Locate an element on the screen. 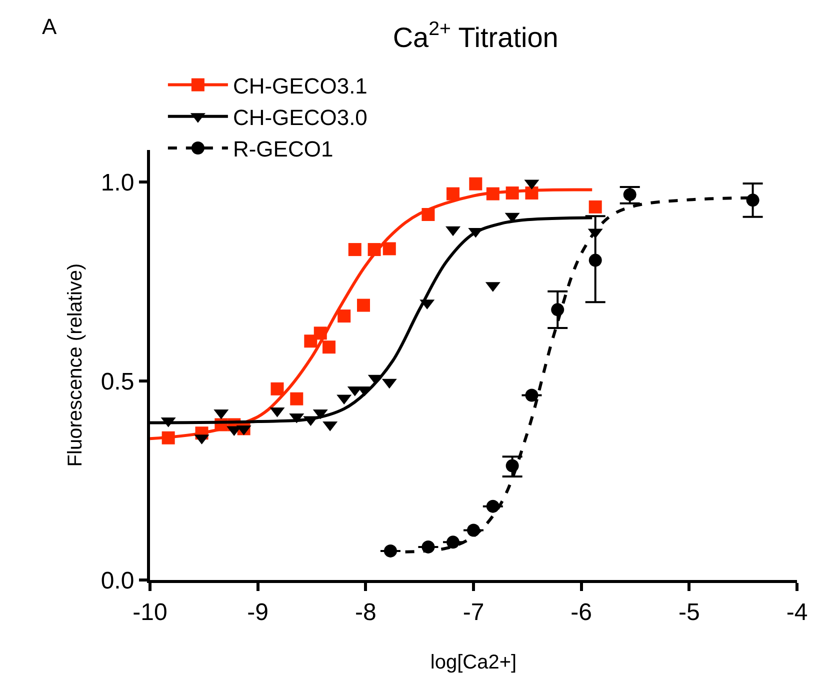 Image resolution: width=820 pixels, height=685 pixels. x-tick-label: -9 is located at coordinates (257, 612).